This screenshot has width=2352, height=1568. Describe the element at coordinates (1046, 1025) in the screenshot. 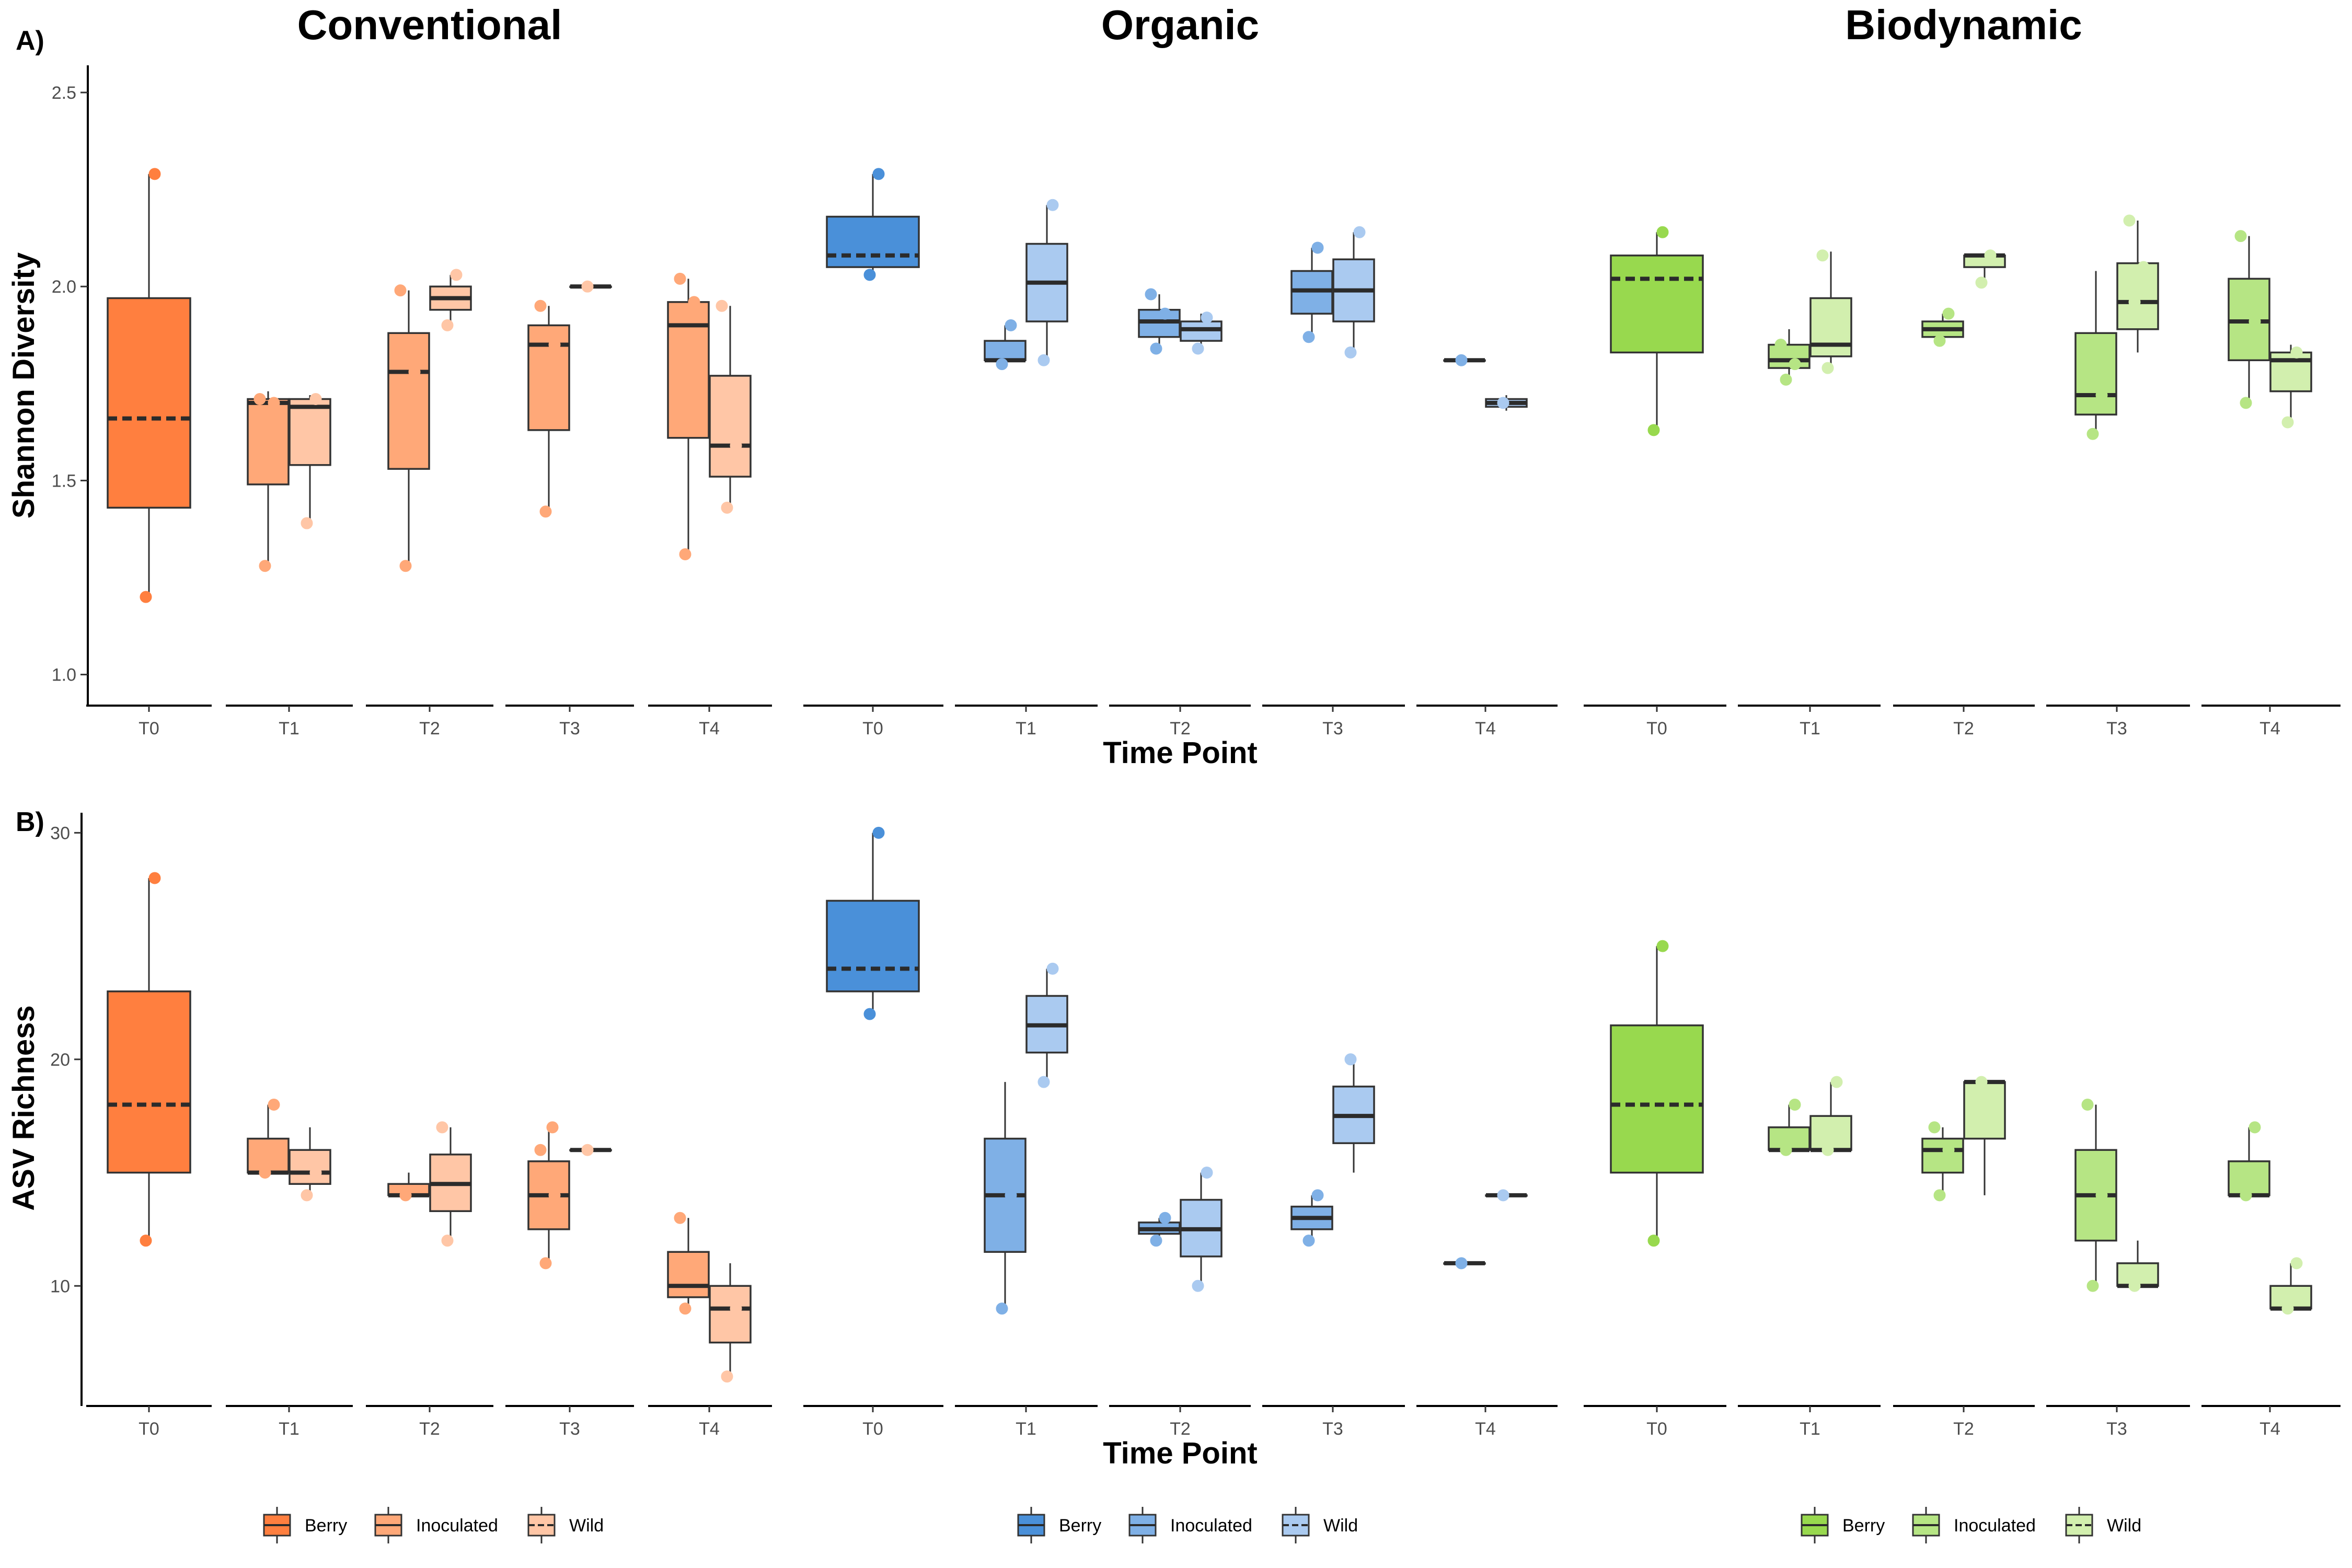

I see `box-t1-wild` at that location.